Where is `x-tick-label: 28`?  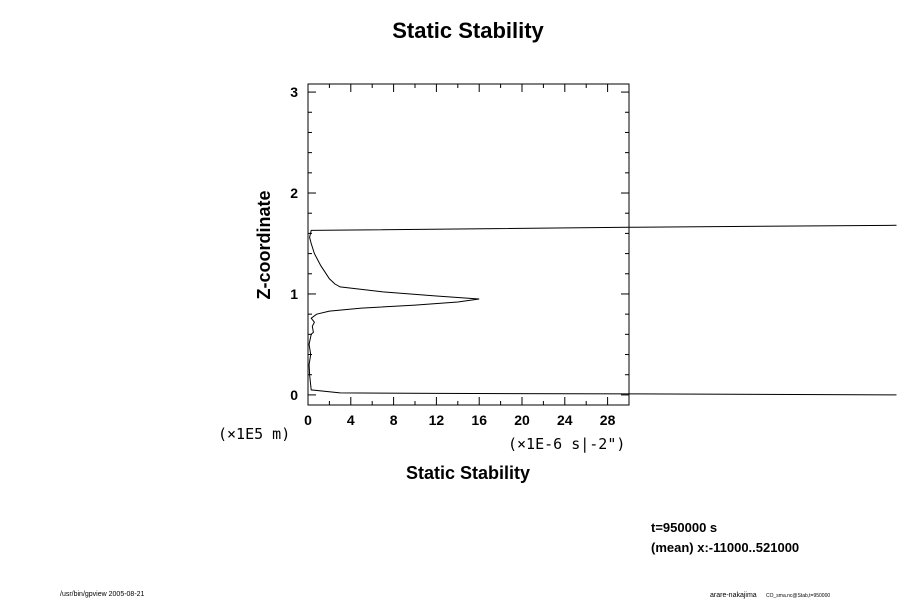 x-tick-label: 28 is located at coordinates (608, 420).